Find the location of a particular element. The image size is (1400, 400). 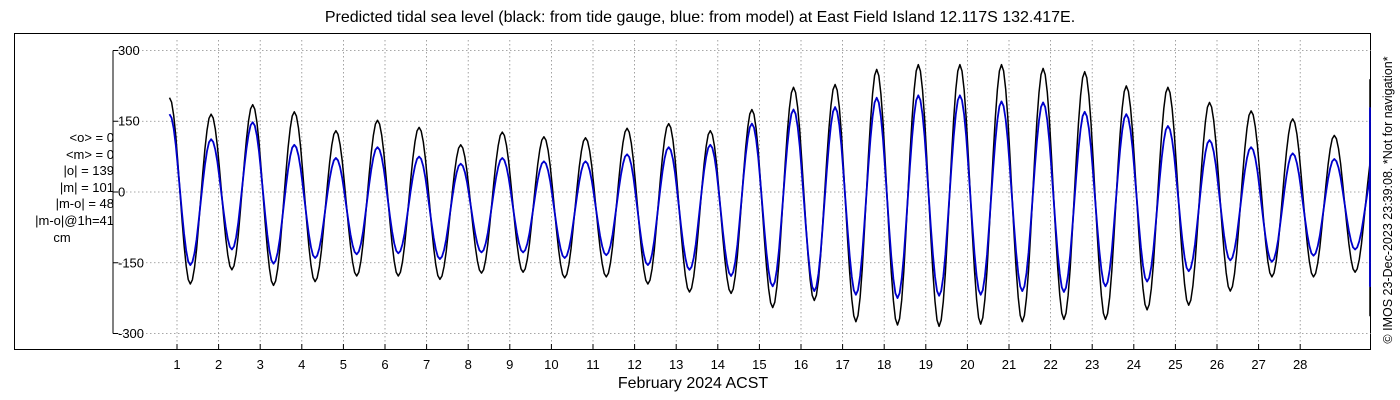

x-tick-label: 11 is located at coordinates (593, 364).